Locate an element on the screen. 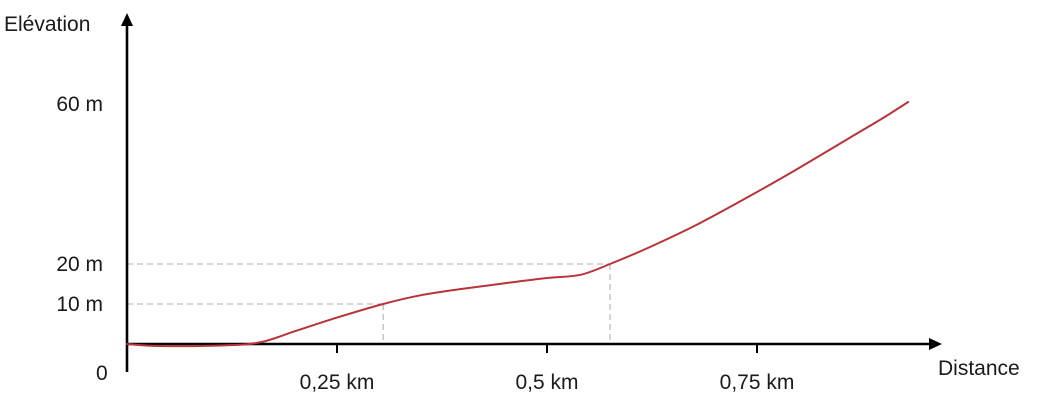  y-axis-label: Elévation is located at coordinates (47, 24).